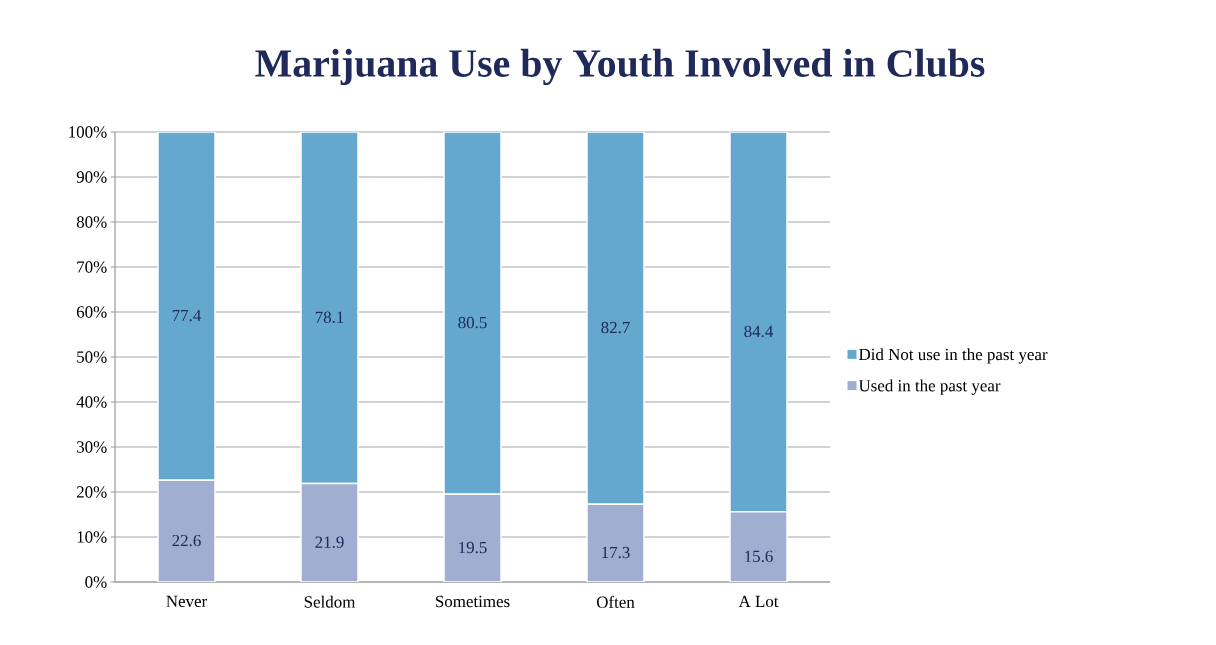 This screenshot has height=645, width=1216. Describe the element at coordinates (329, 542) in the screenshot. I see `data-label: 21.9` at that location.